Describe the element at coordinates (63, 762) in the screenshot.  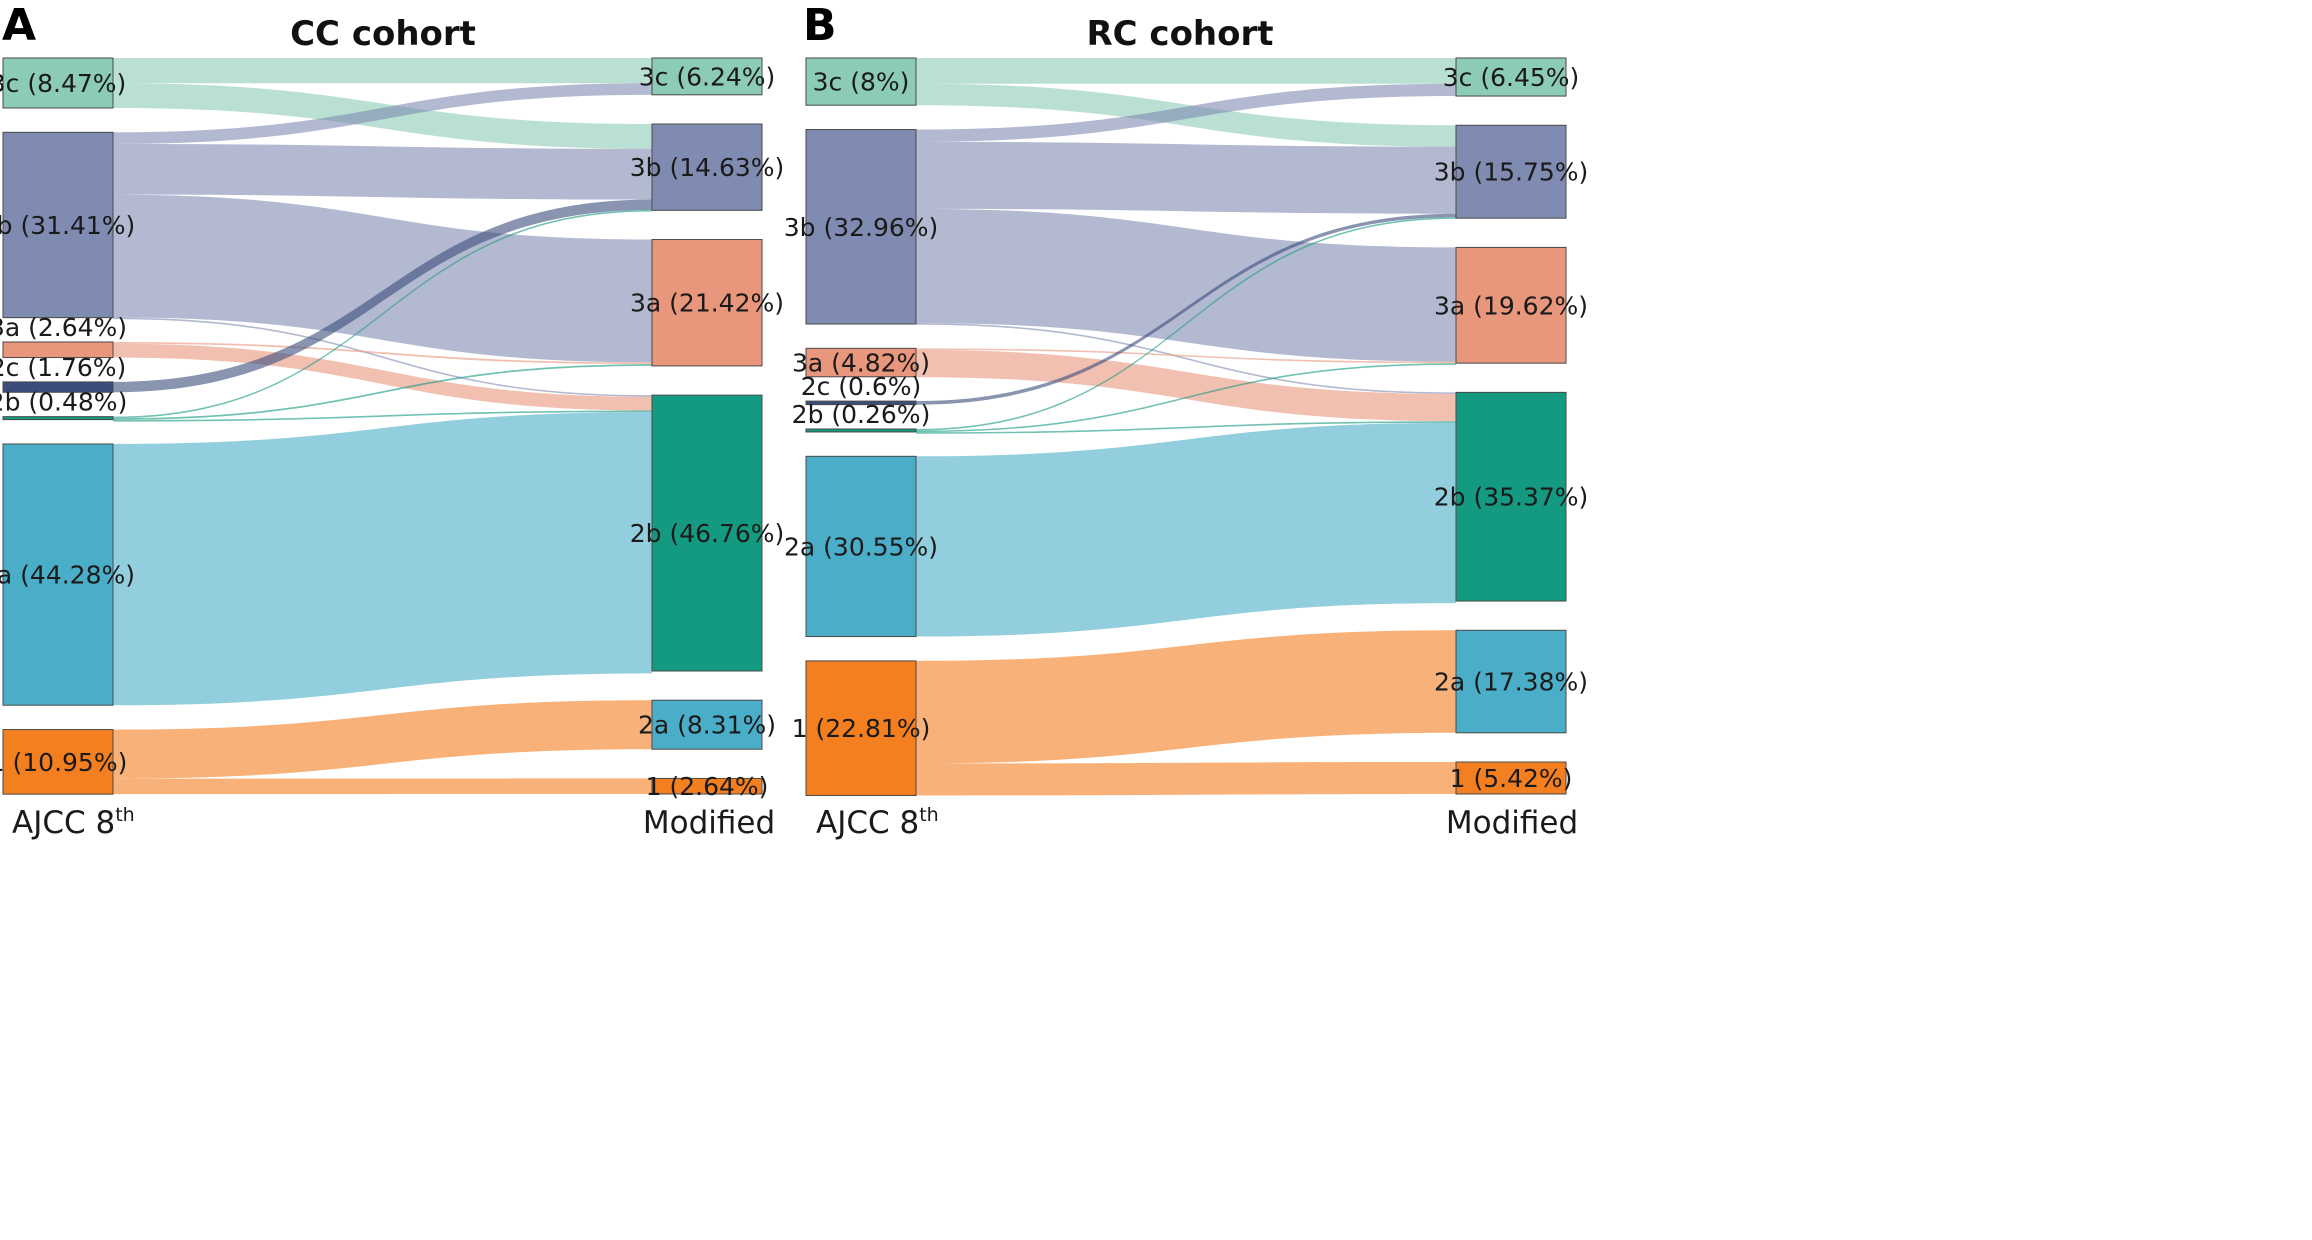
I see `left-node-label-1: 1 (10.95%)` at that location.